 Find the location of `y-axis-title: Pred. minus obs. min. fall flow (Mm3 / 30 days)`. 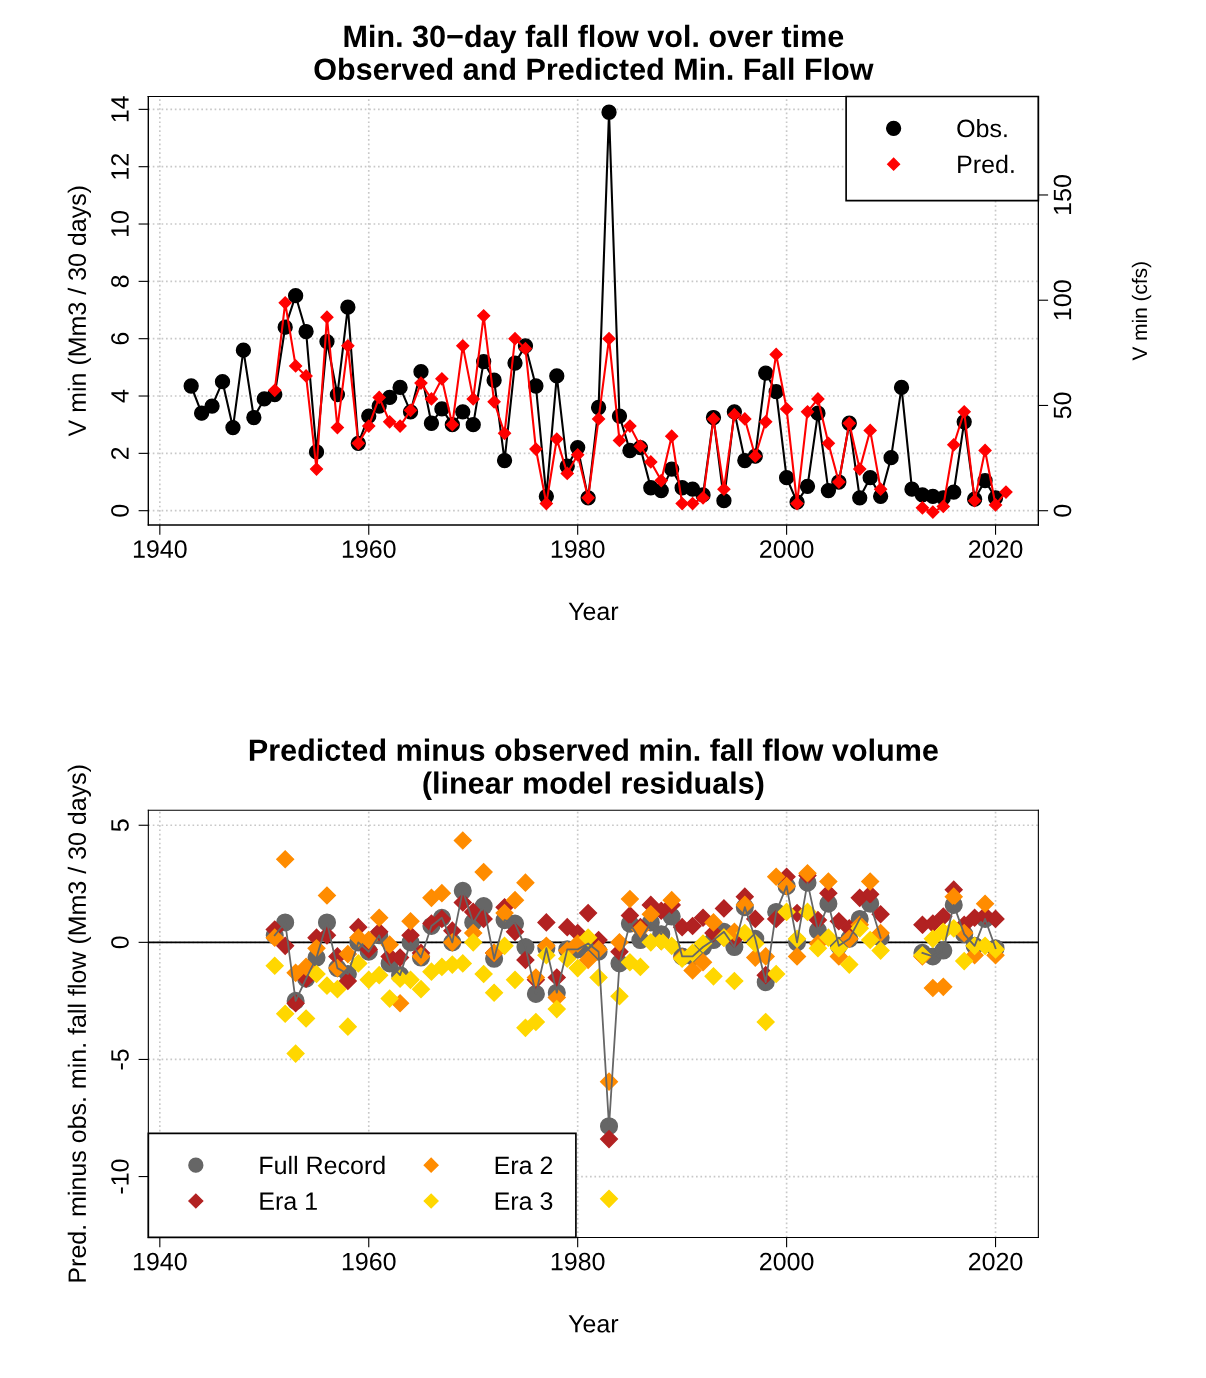

y-axis-title: Pred. minus obs. min. fall flow (Mm3 / 30 days) is located at coordinates (79, 1023).